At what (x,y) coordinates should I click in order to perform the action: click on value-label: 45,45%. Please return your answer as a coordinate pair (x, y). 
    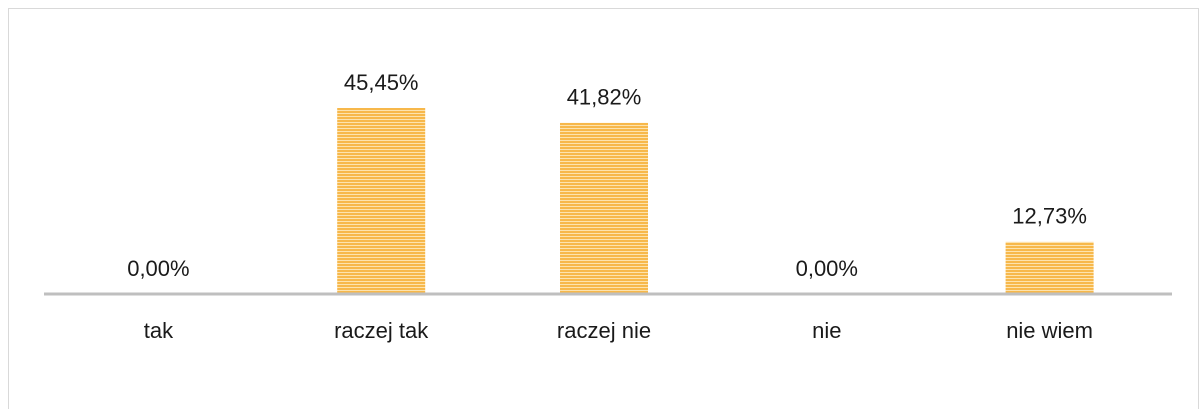
    Looking at the image, I should click on (381, 82).